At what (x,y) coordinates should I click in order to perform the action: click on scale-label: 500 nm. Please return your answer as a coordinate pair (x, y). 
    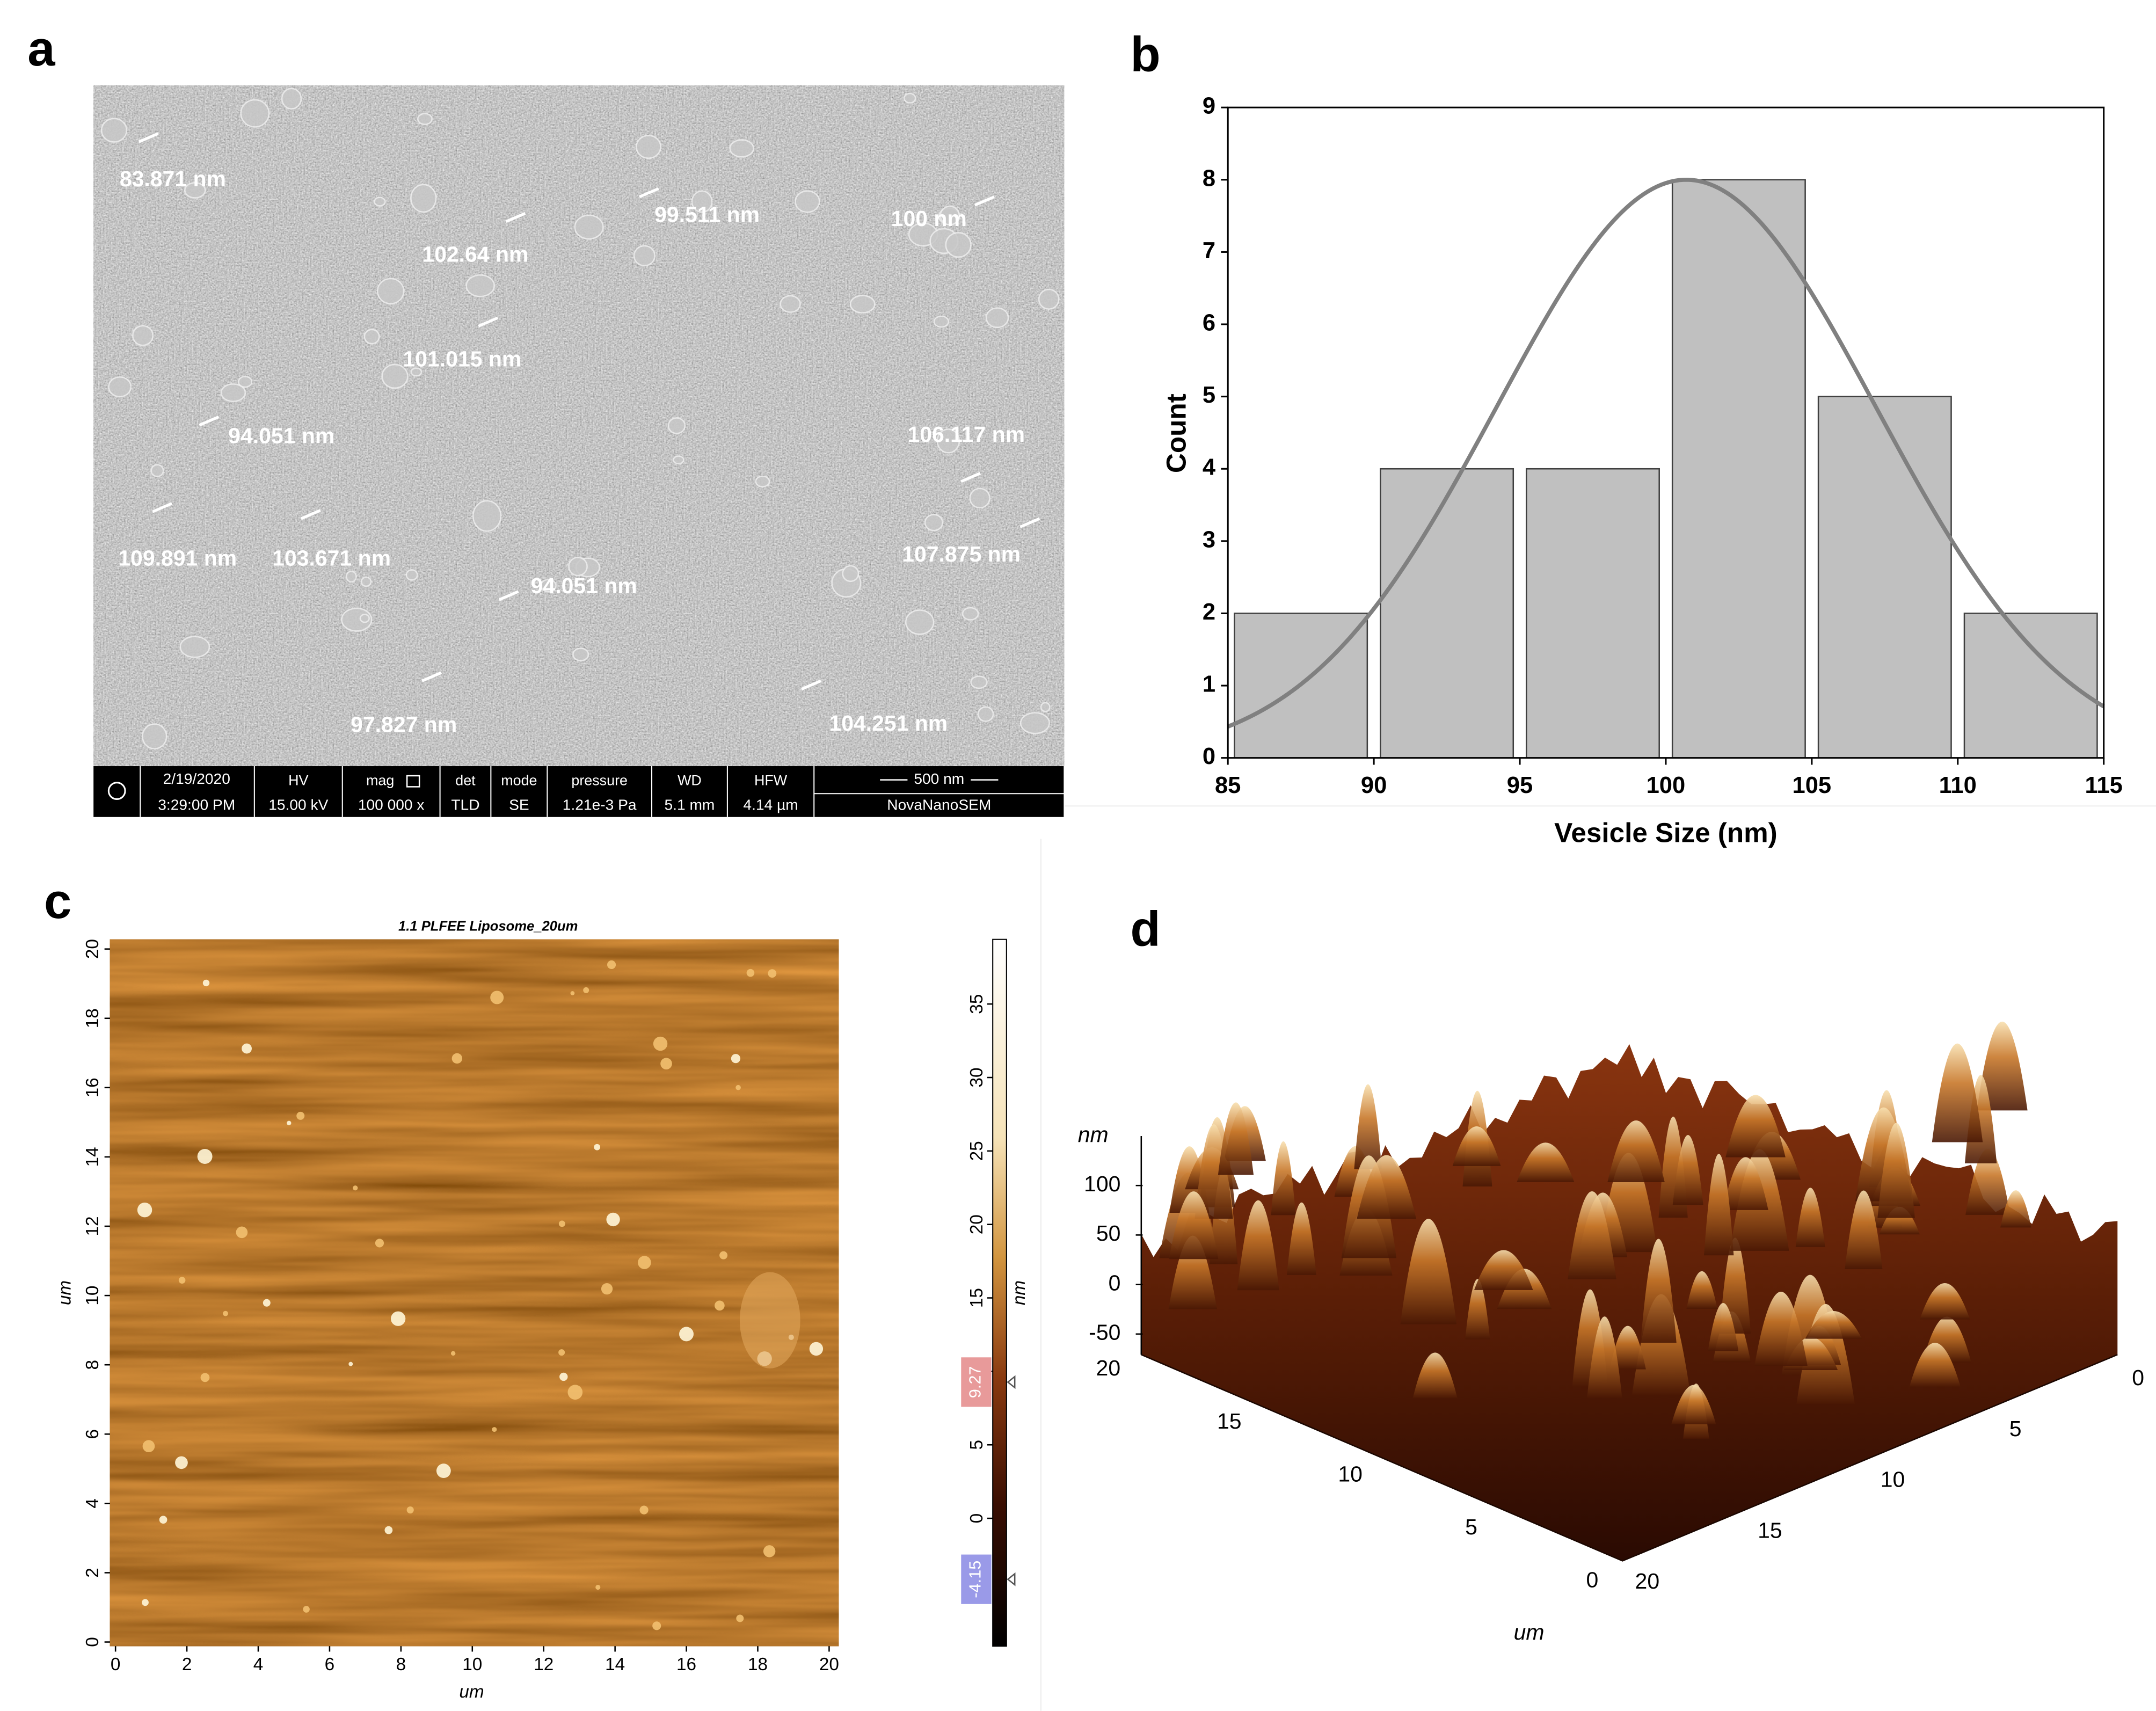
    Looking at the image, I should click on (939, 779).